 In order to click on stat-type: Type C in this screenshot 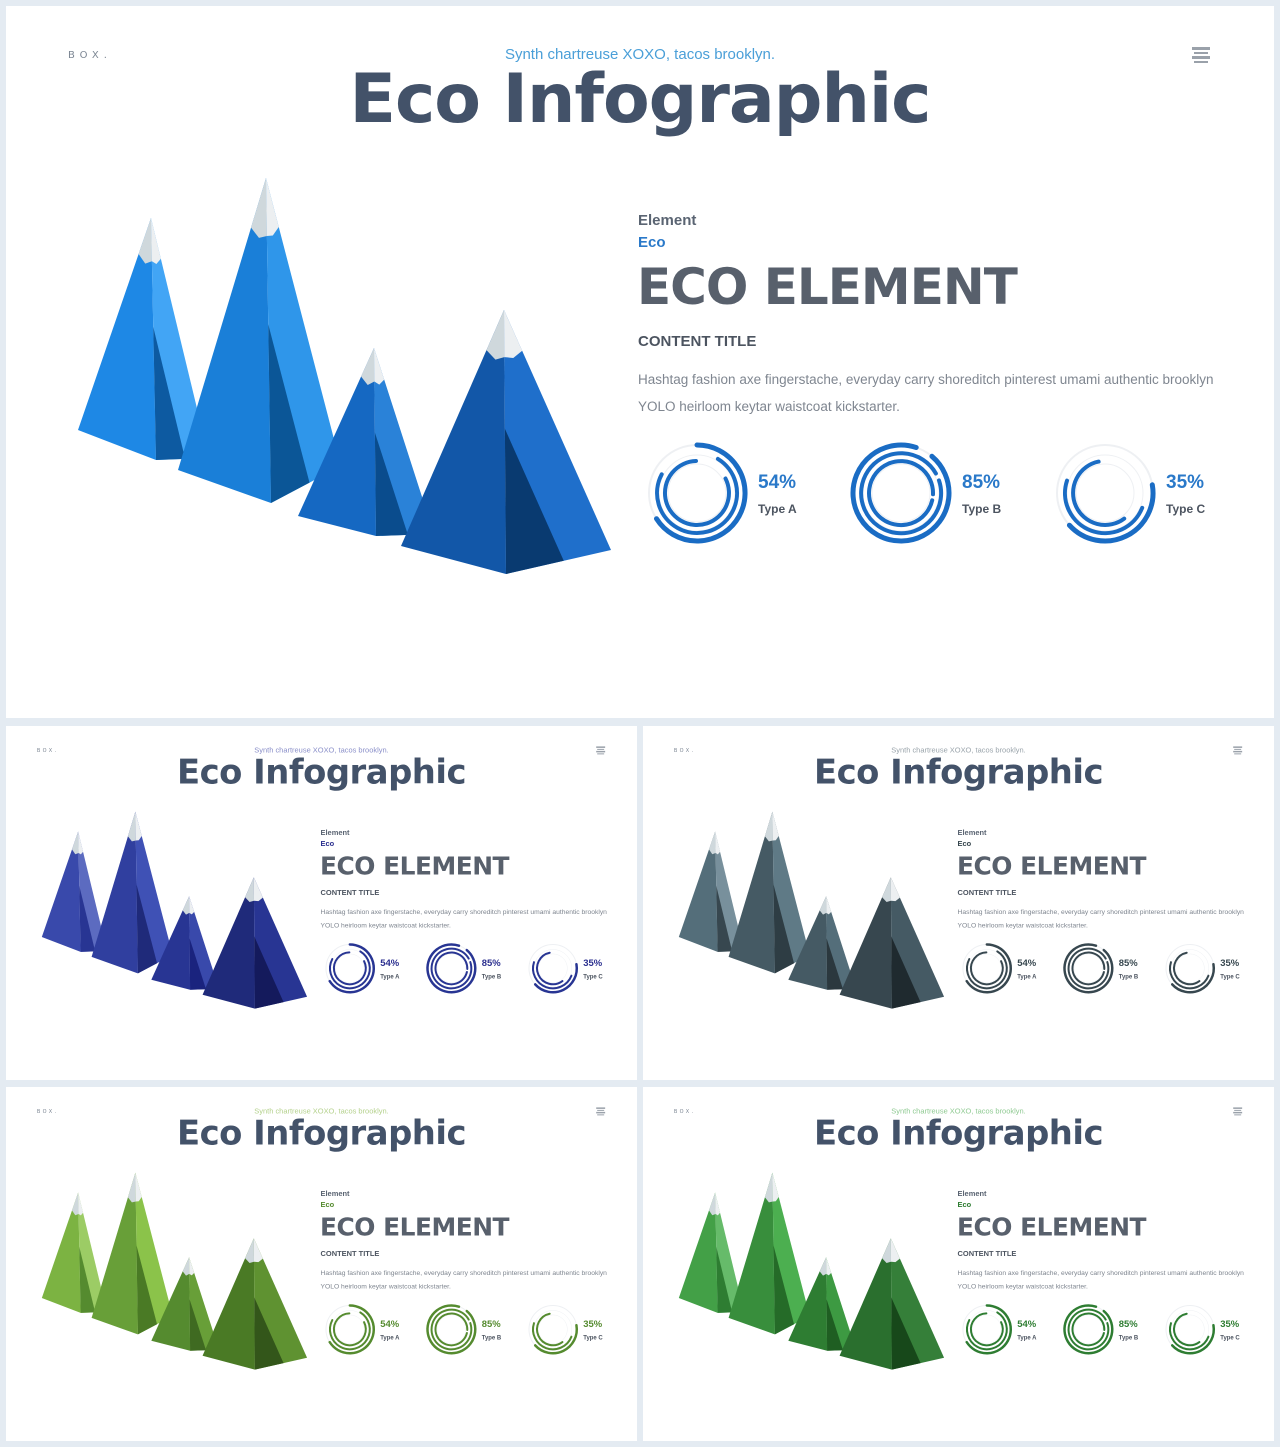, I will do `click(593, 1337)`.